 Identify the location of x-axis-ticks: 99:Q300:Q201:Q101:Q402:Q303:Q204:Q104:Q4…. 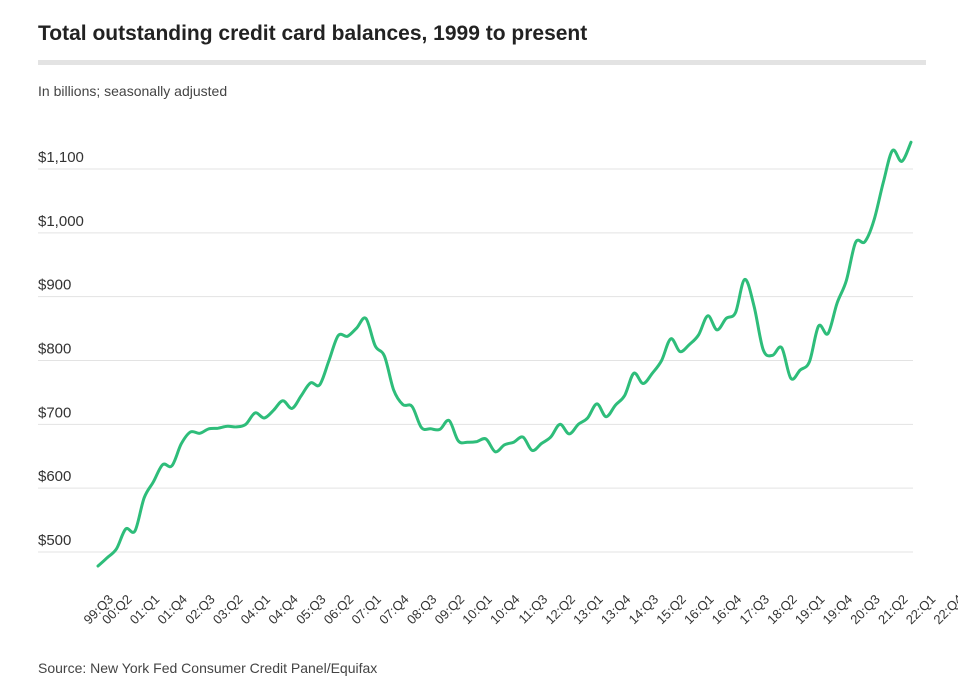
(519, 610).